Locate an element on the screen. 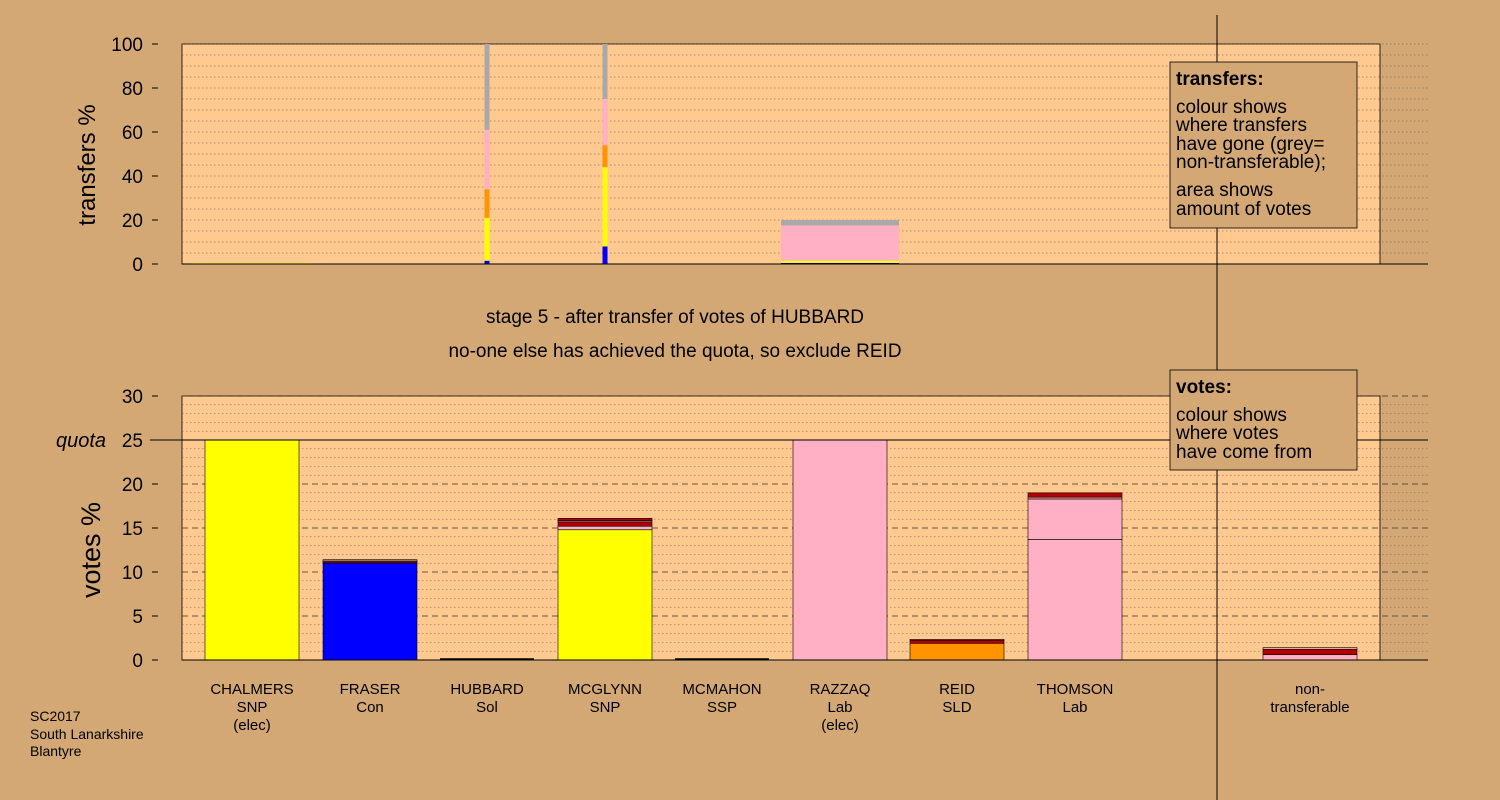  votes-x-tick-label: SLD is located at coordinates (956, 707).